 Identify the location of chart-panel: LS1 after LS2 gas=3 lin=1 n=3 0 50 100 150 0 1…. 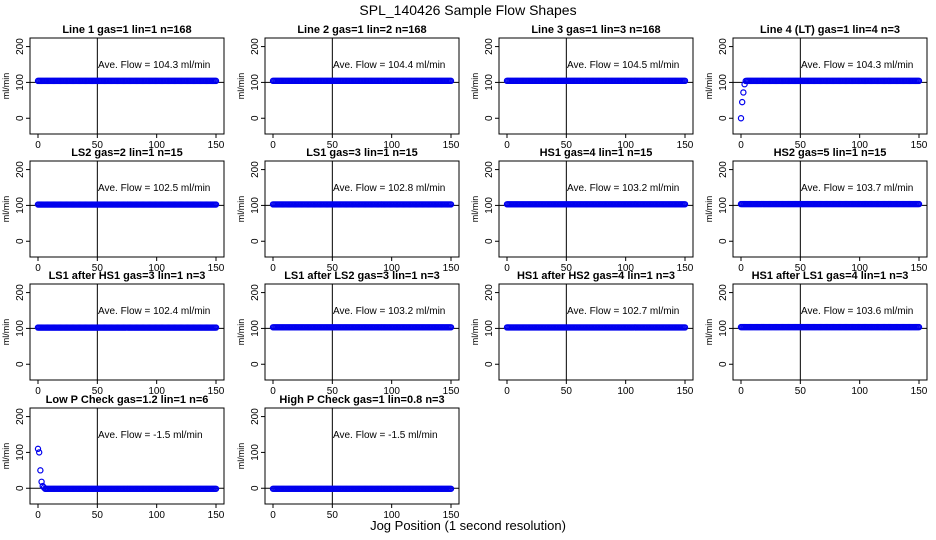
(348, 333).